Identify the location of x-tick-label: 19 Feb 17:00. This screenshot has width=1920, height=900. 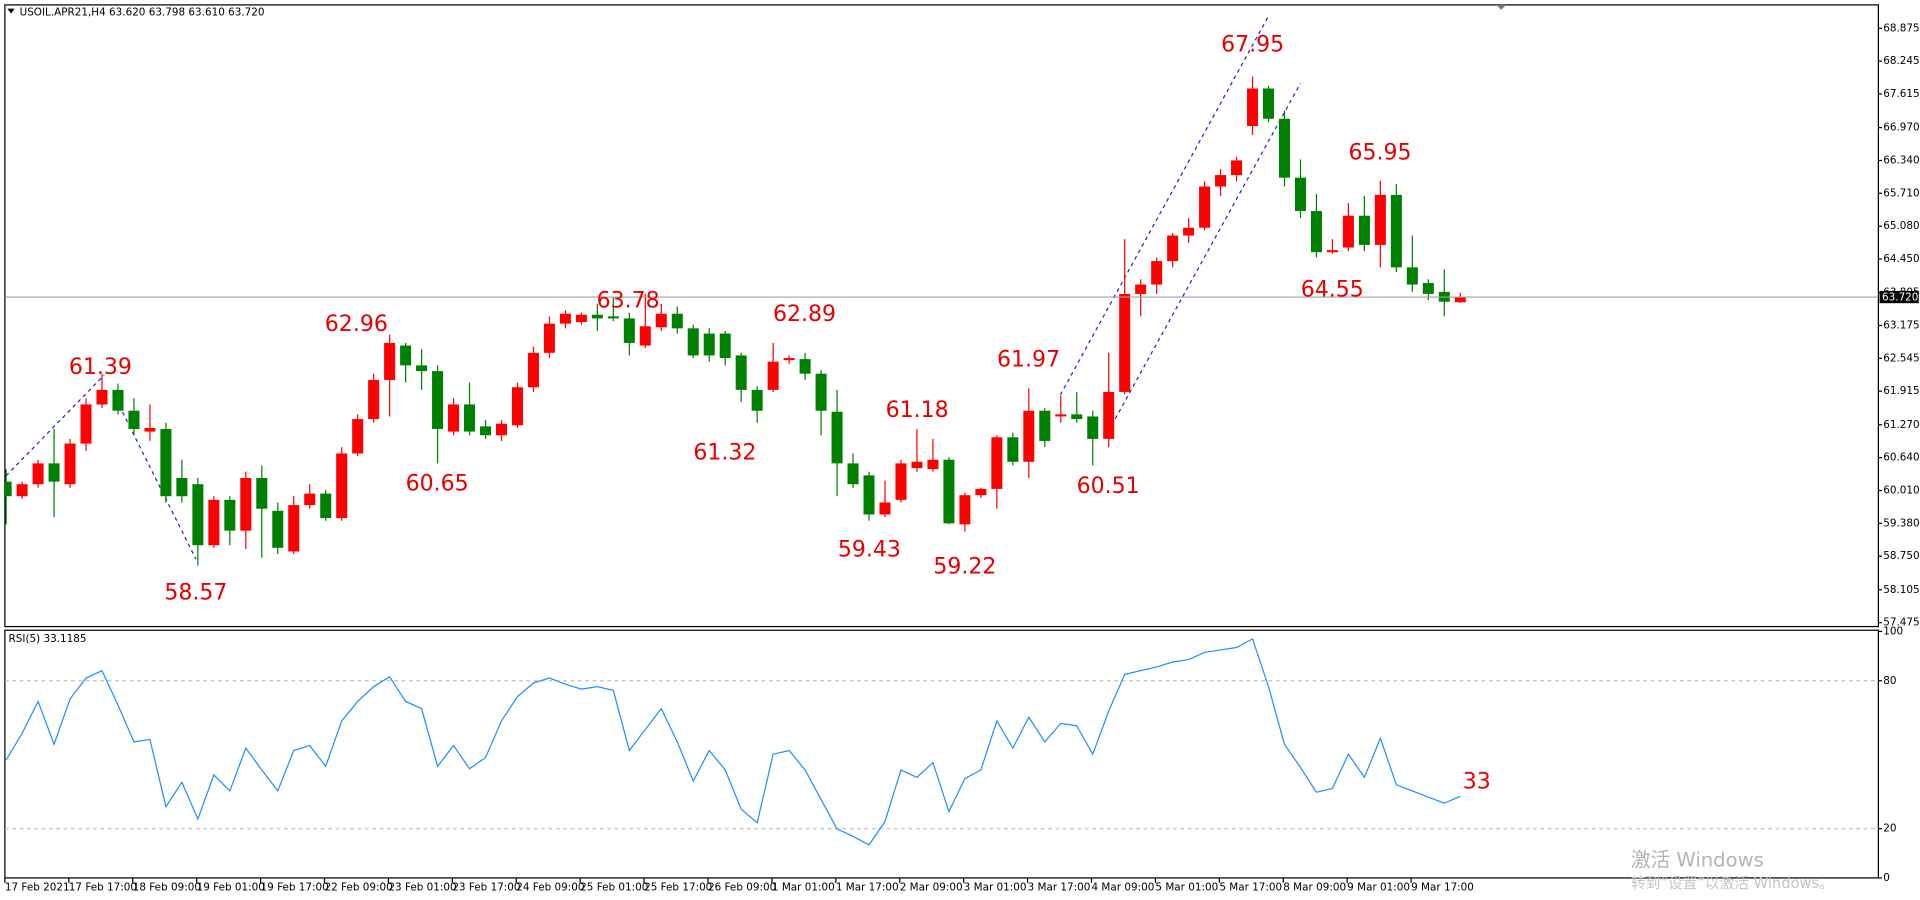
(295, 888).